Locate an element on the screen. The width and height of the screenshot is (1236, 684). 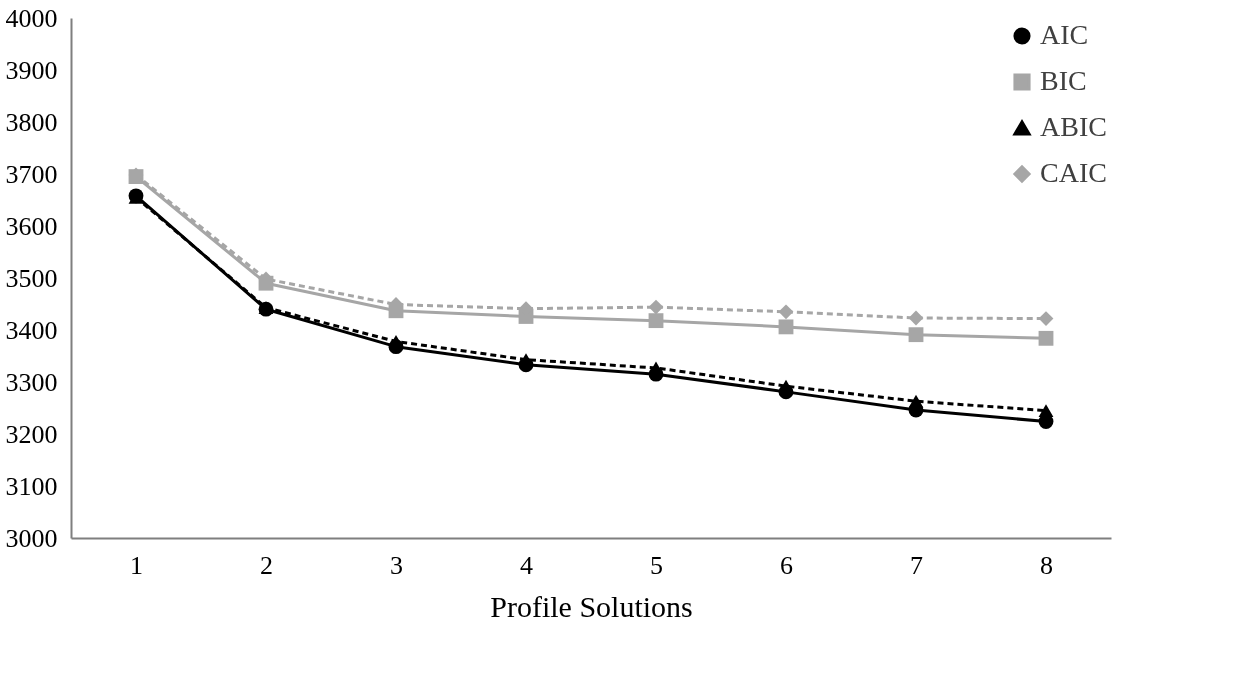
y-tick-label: 4000 is located at coordinates (31, 18).